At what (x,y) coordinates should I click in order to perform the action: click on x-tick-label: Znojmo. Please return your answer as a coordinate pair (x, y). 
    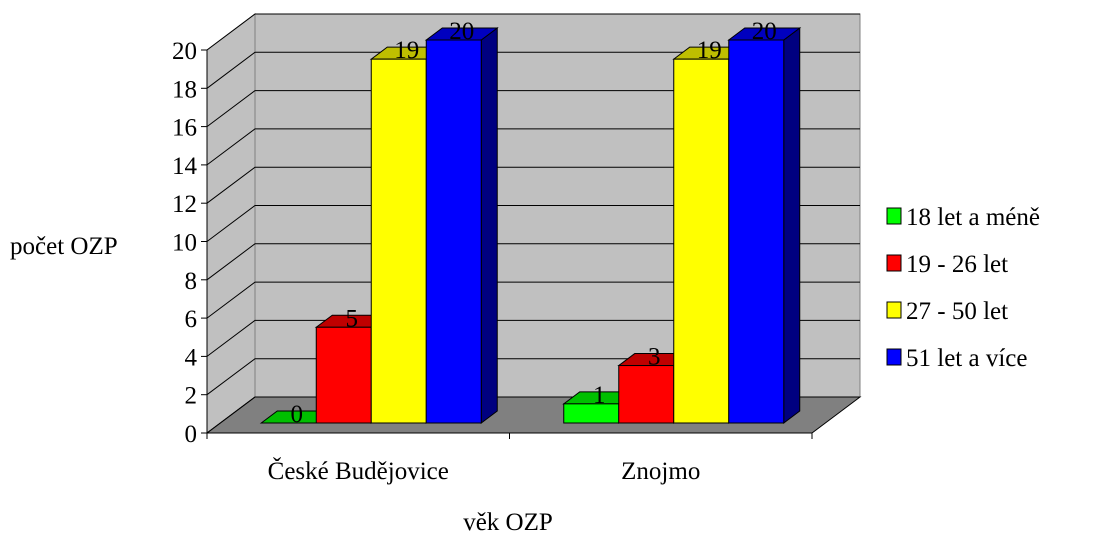
    Looking at the image, I should click on (660, 471).